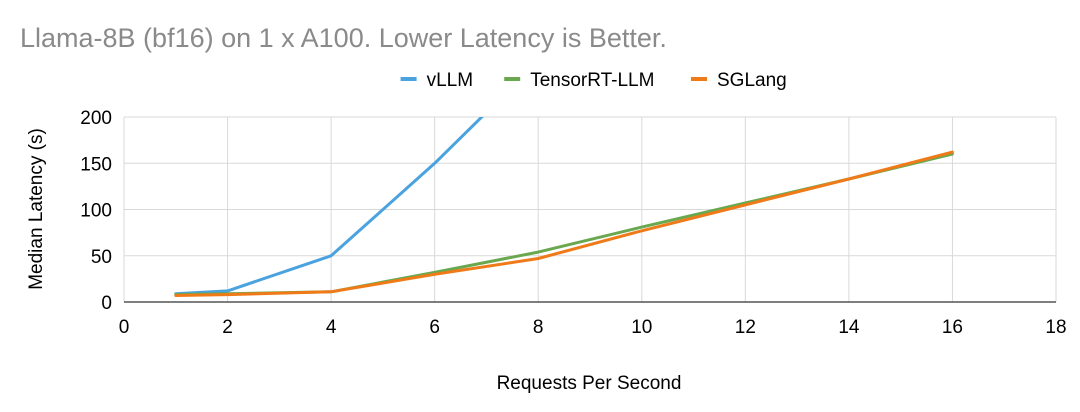 This screenshot has height=412, width=1080. I want to click on x-axis-ticks: 0 2 4 6 8 10 12 14 16 18, so click(593, 327).